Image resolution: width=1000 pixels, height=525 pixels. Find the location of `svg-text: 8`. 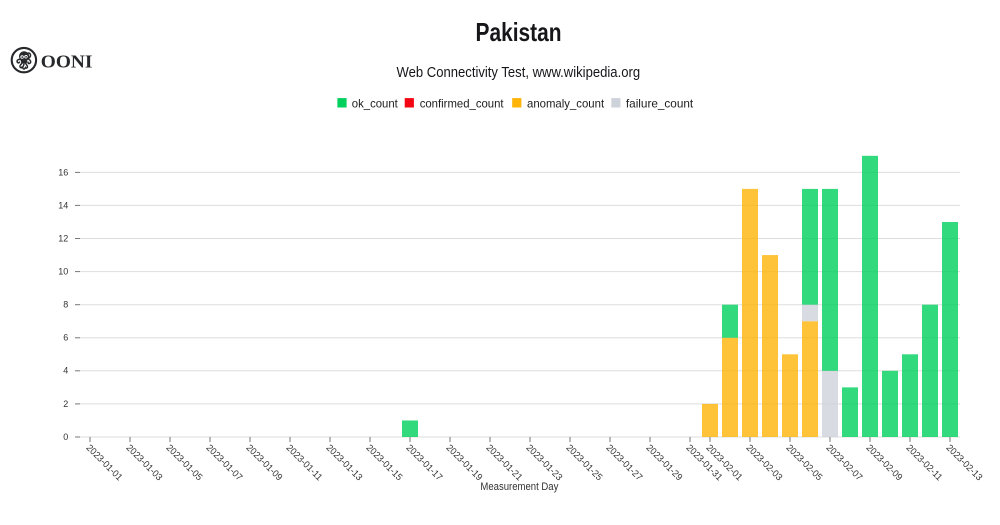

svg-text: 8 is located at coordinates (65, 305).